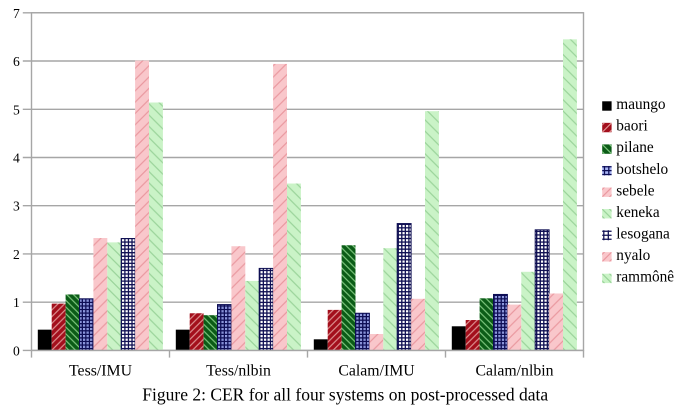  I want to click on svg-text: rammônê, so click(645, 277).